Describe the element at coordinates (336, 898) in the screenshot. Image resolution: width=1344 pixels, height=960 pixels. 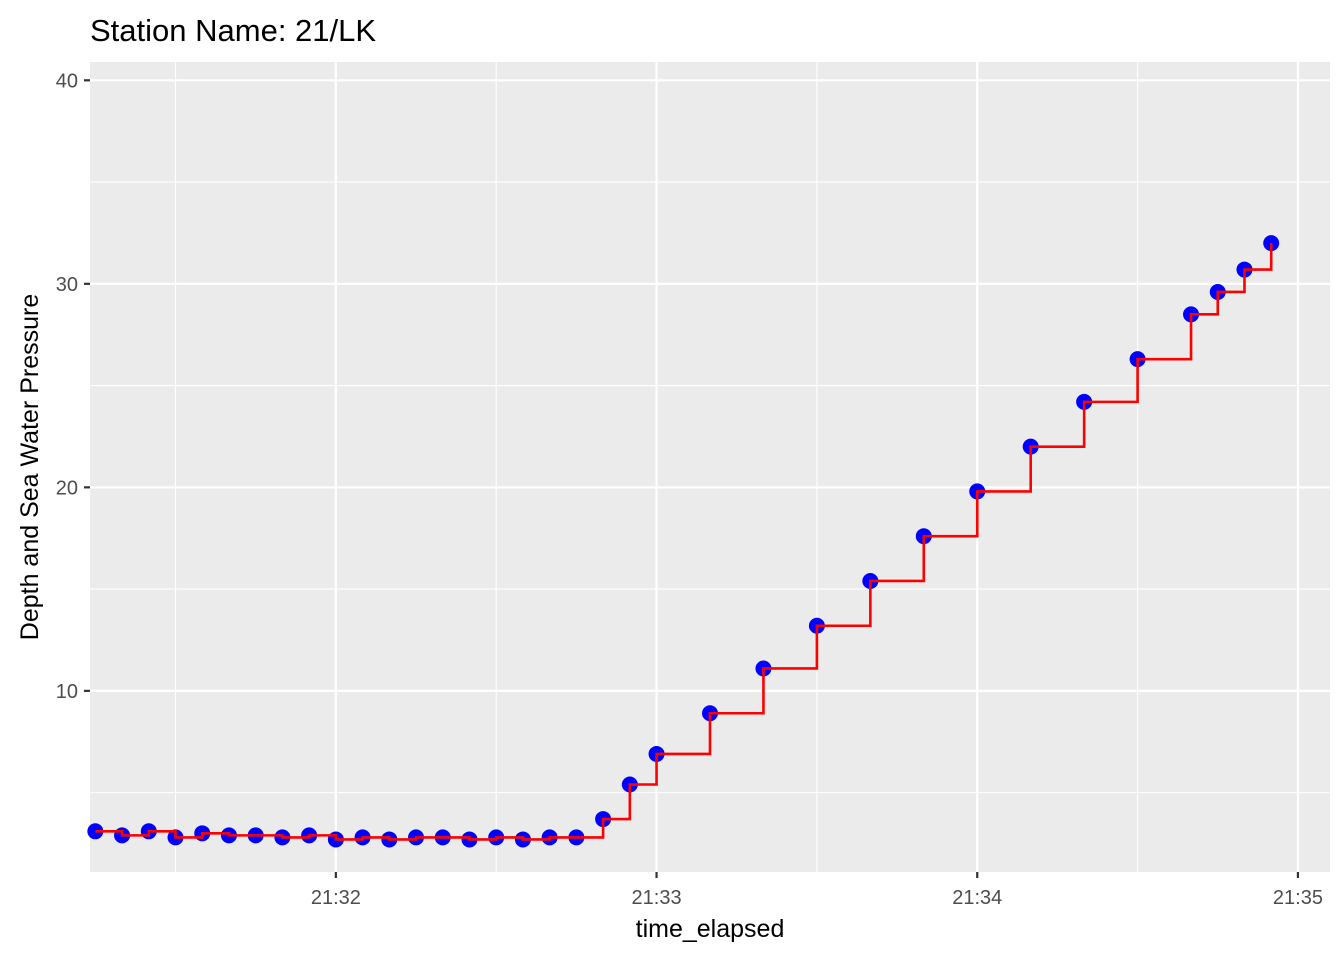
I see `x-tick-label: 21:32` at that location.